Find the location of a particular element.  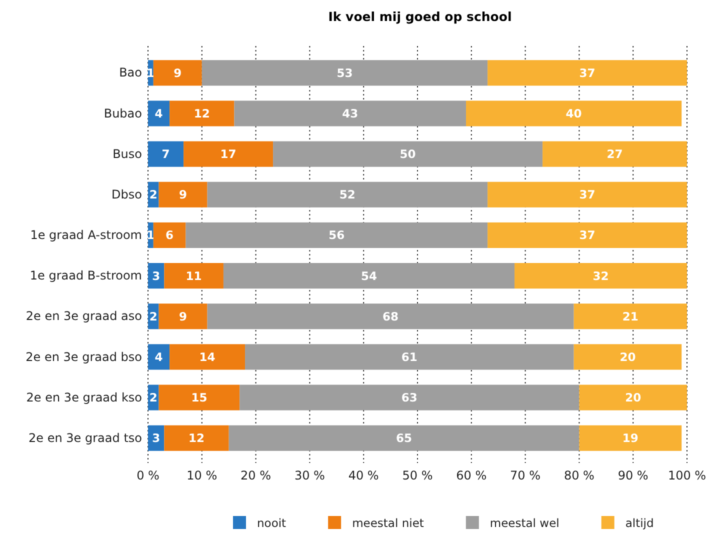

data-label: 53 is located at coordinates (344, 73).